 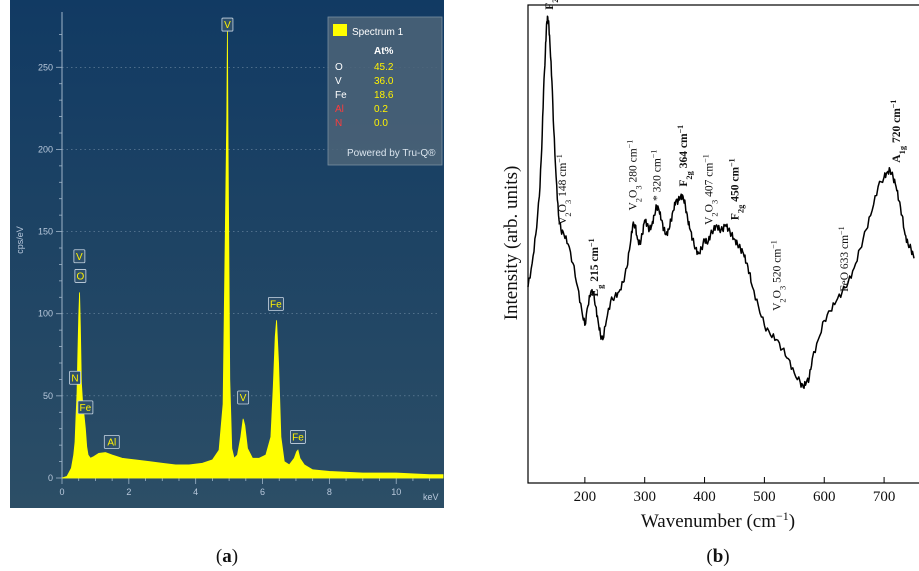 What do you see at coordinates (824, 497) in the screenshot?
I see `raman-x-tick-label: 600` at bounding box center [824, 497].